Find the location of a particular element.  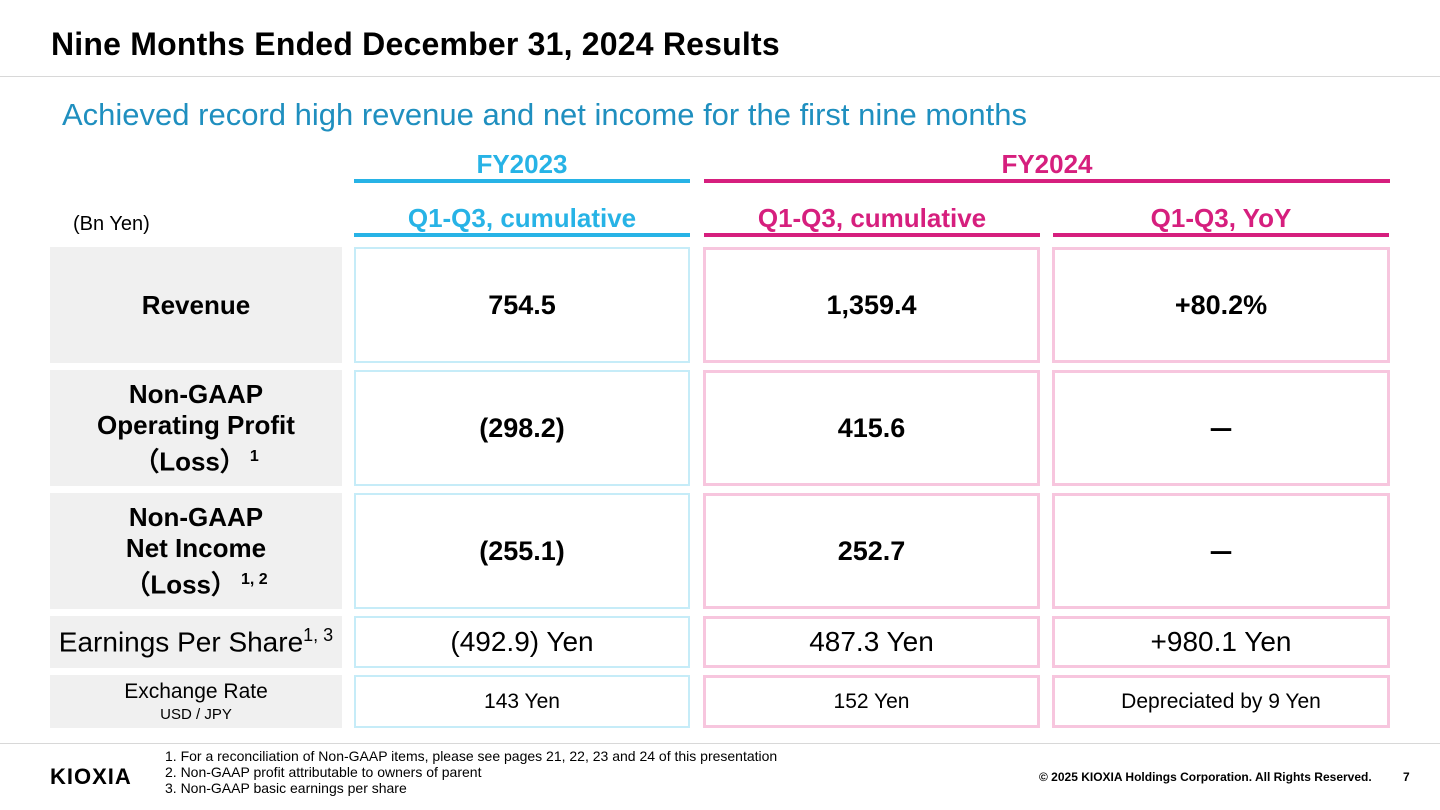

table-cell-net-income-fy2024: 252.7 is located at coordinates (871, 551).